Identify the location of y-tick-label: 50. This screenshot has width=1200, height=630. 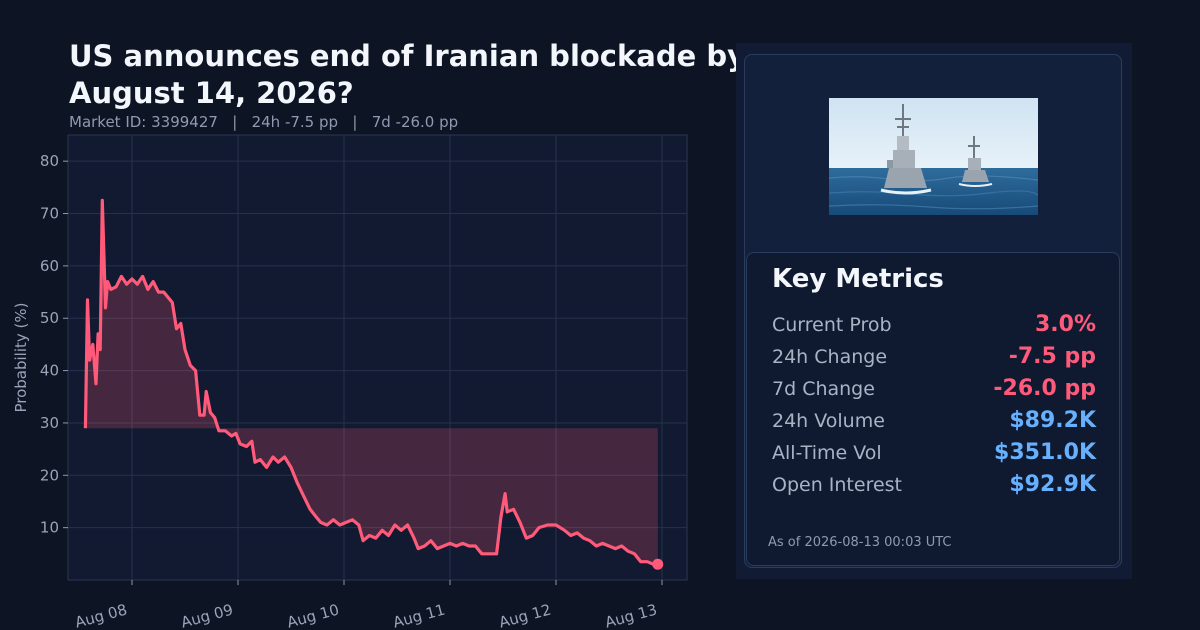
(49, 318).